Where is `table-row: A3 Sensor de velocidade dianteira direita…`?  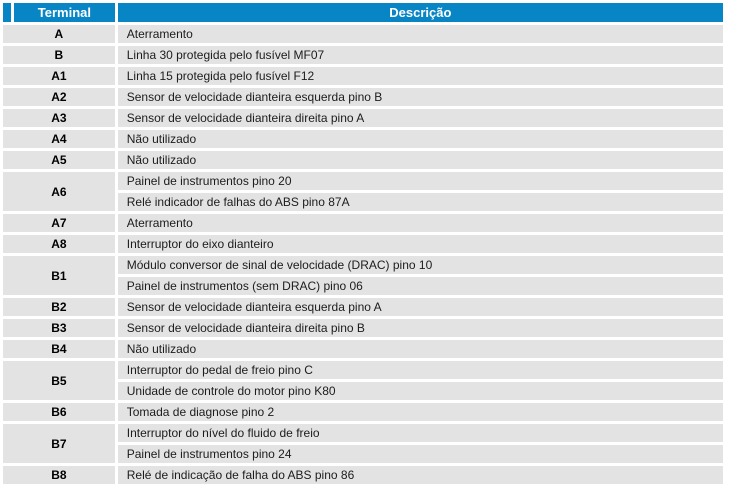 table-row: A3 Sensor de velocidade dianteira direita… is located at coordinates (363, 118).